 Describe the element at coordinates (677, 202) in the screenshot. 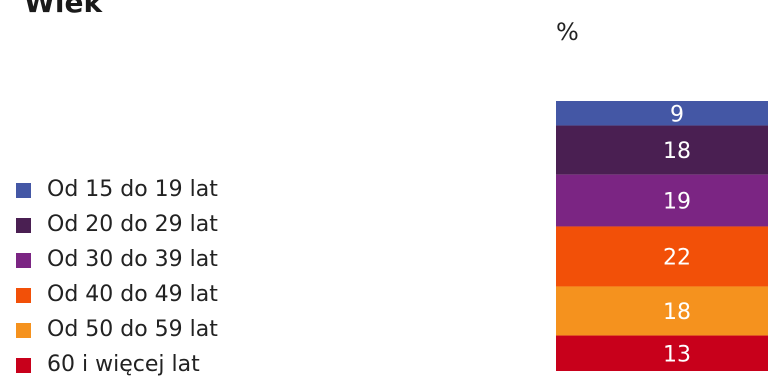

I see `data-label: 19` at that location.